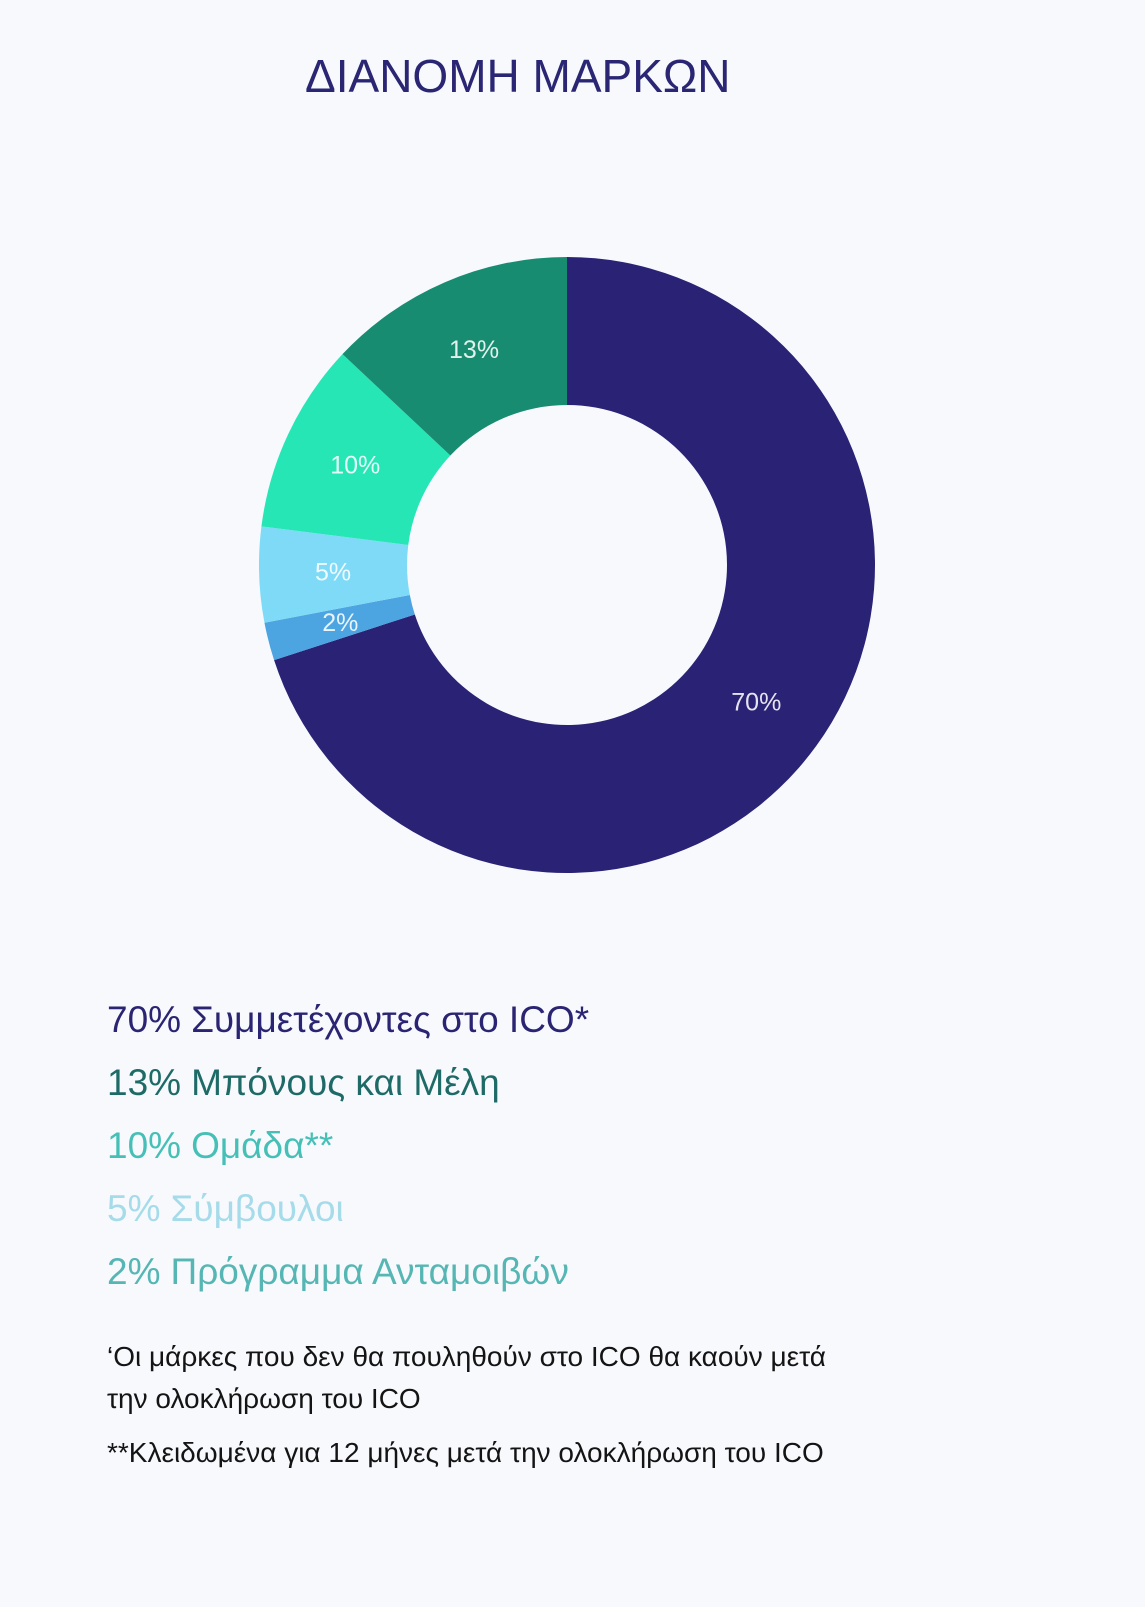 The width and height of the screenshot is (1145, 1607). Describe the element at coordinates (340, 623) in the screenshot. I see `slice-label-rewards-program: 2%` at that location.